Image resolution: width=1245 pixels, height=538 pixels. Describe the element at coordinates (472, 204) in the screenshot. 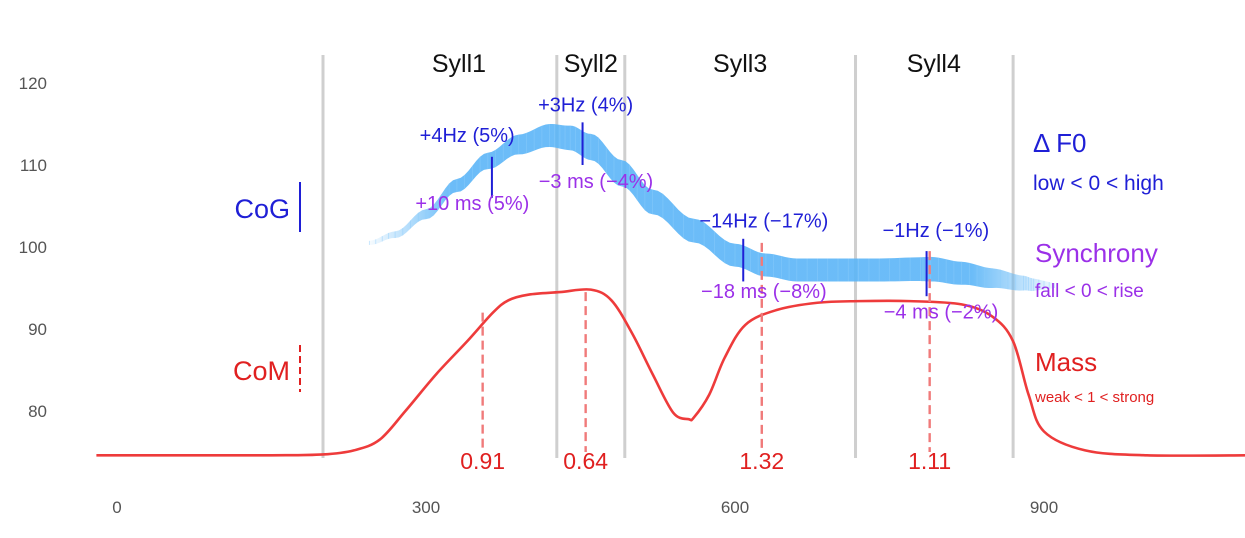

I see `sync-value-label: +10 ms (5%)` at that location.